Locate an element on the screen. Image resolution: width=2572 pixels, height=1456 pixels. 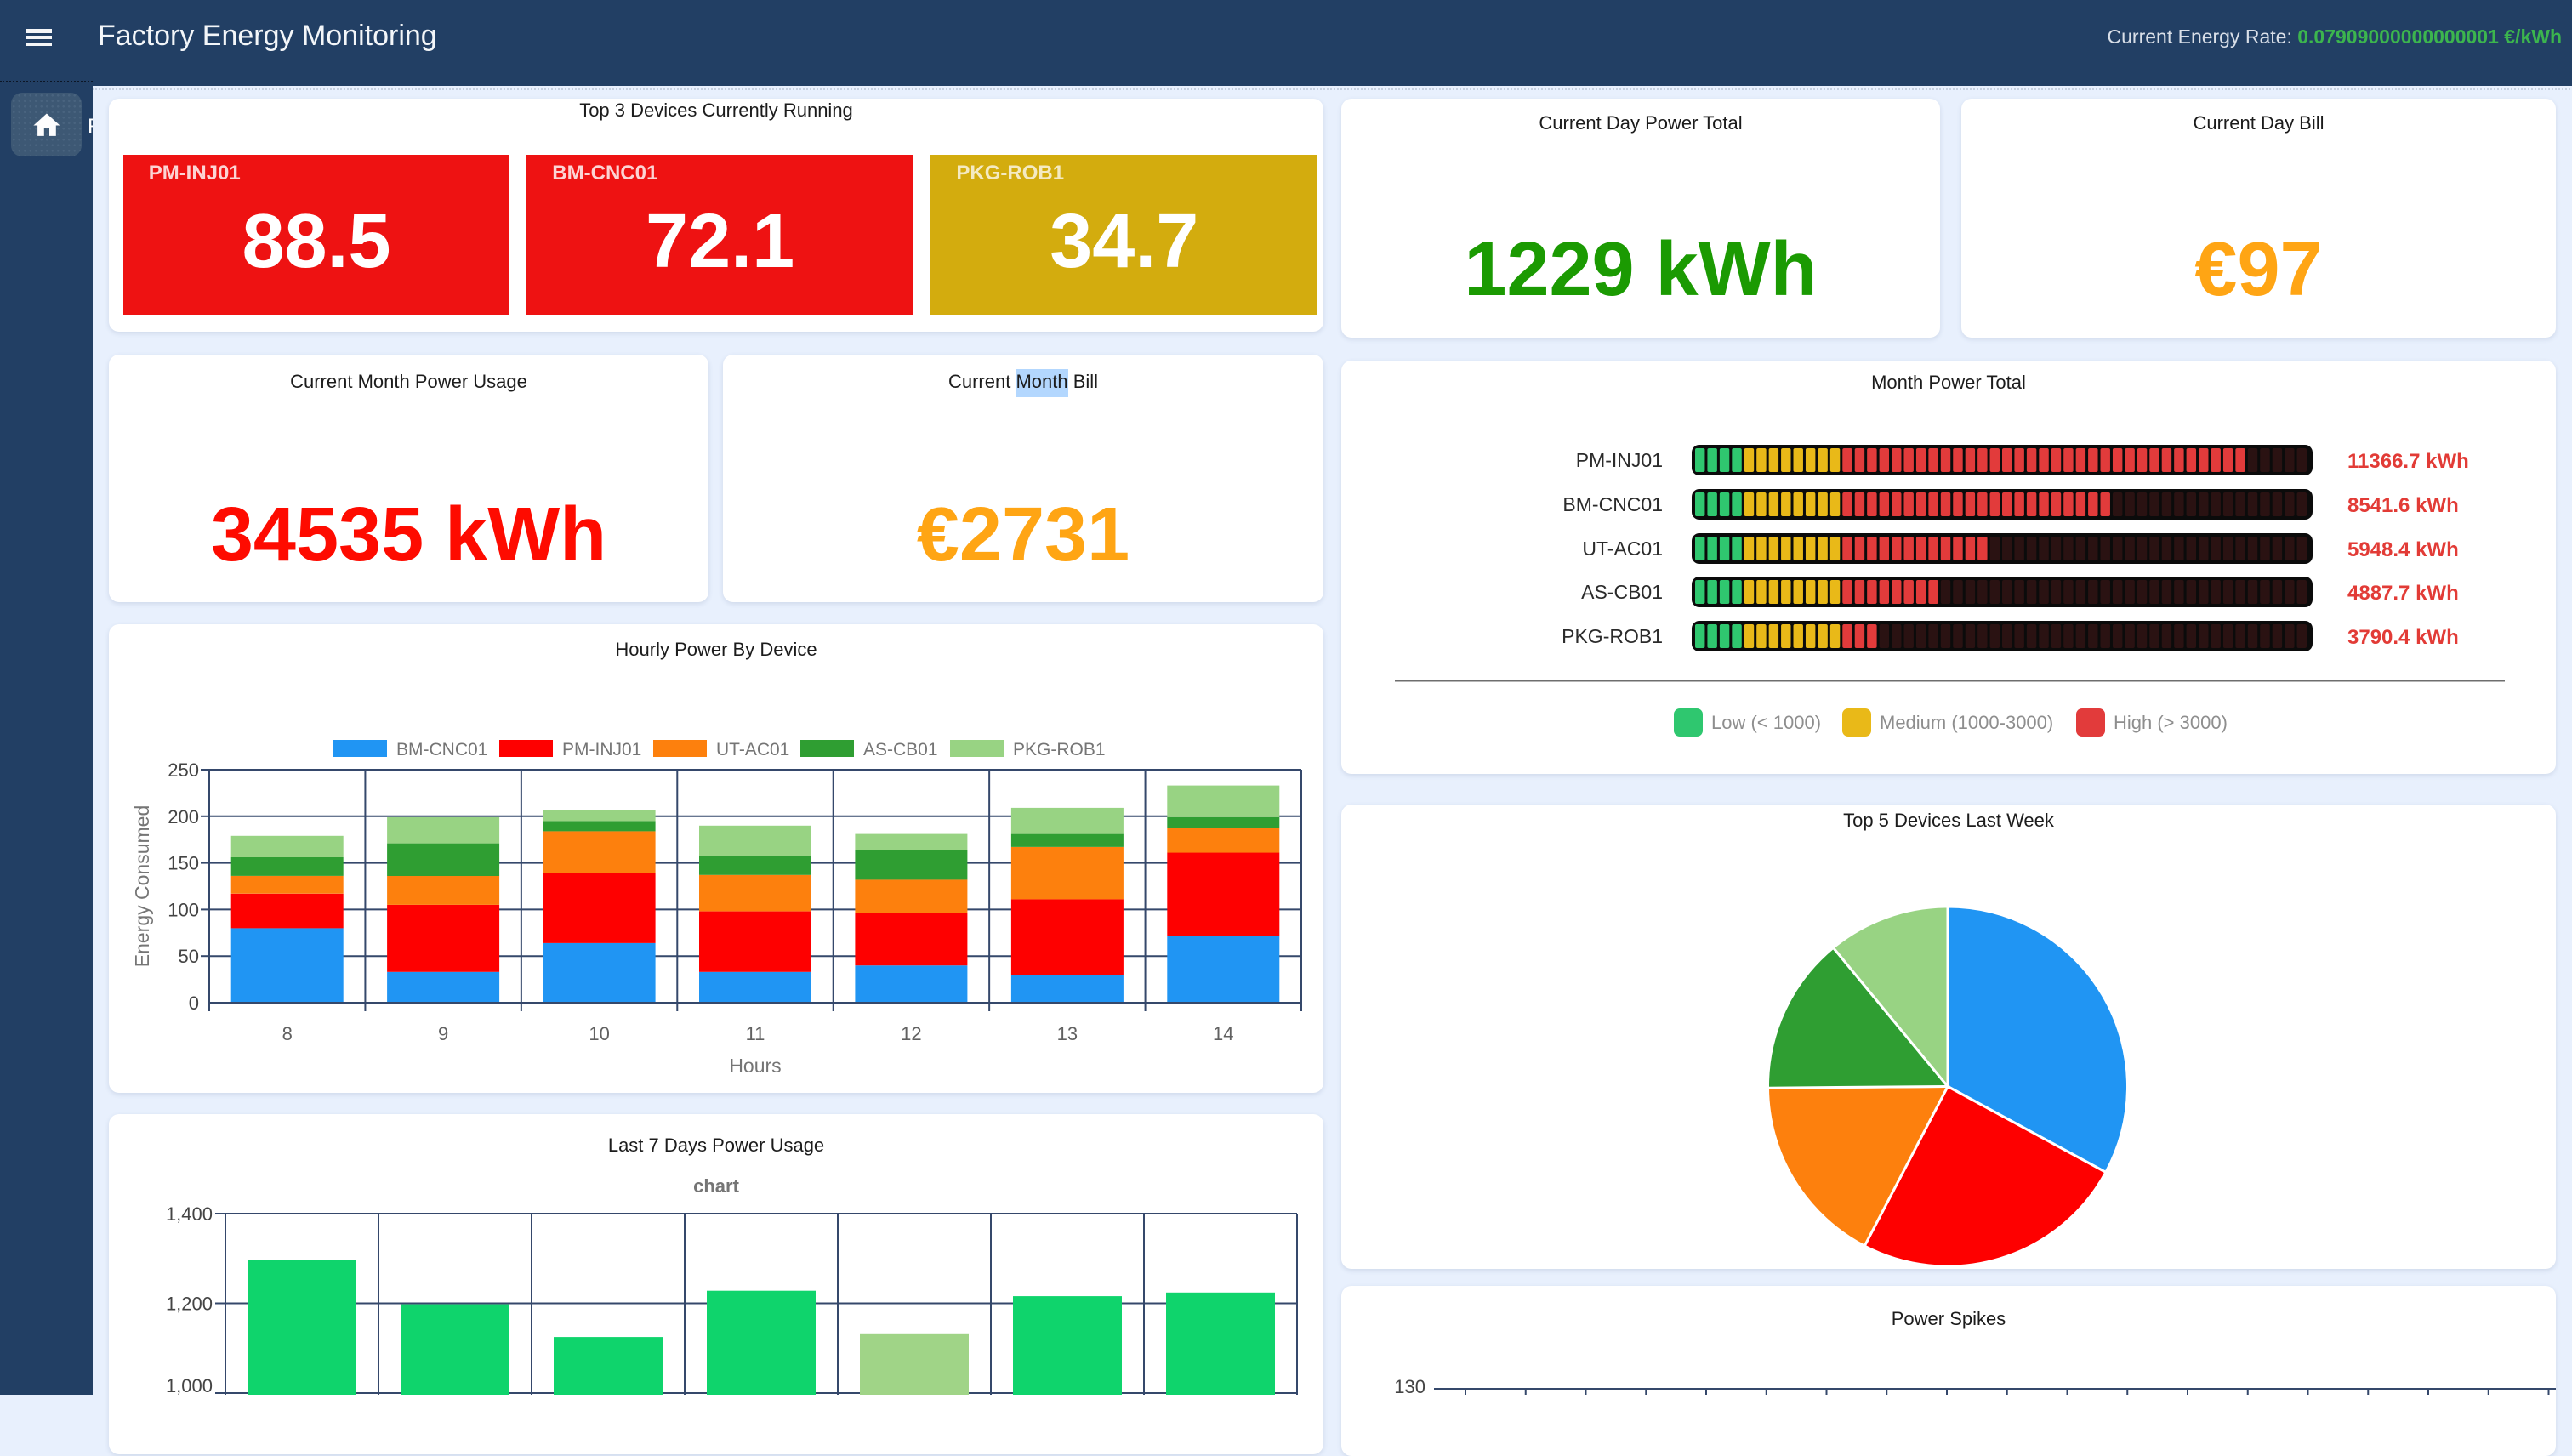
svg-text: 14 is located at coordinates (1223, 1033).